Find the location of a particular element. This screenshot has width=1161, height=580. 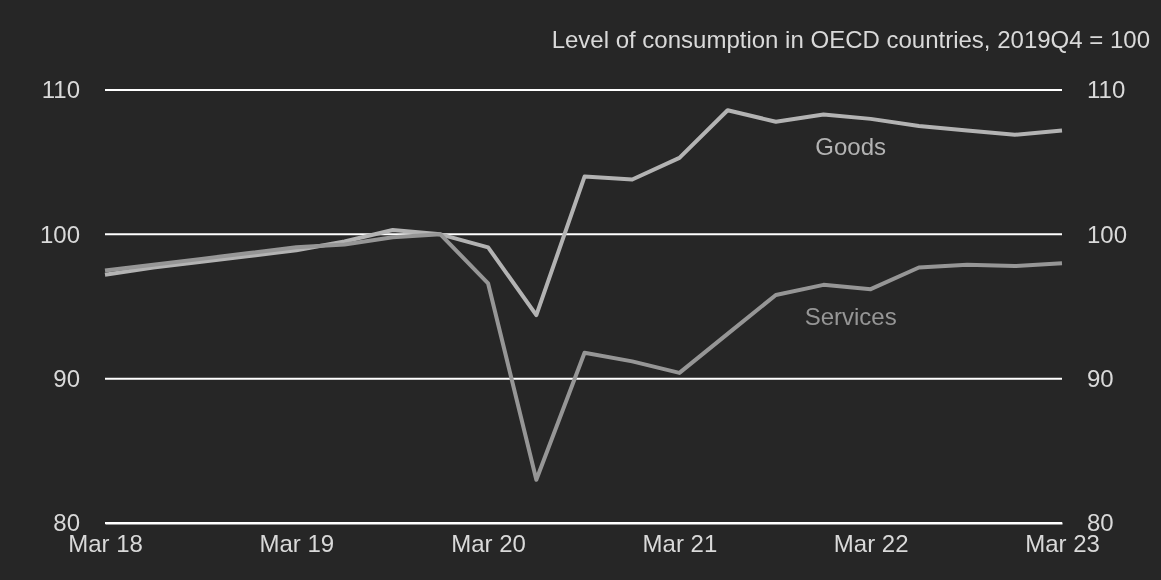

series-label: Services is located at coordinates (850, 317).